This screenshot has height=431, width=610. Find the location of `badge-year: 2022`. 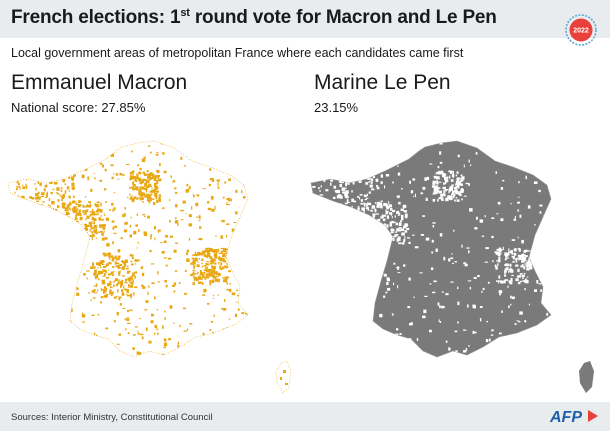

badge-year: 2022 is located at coordinates (581, 31).